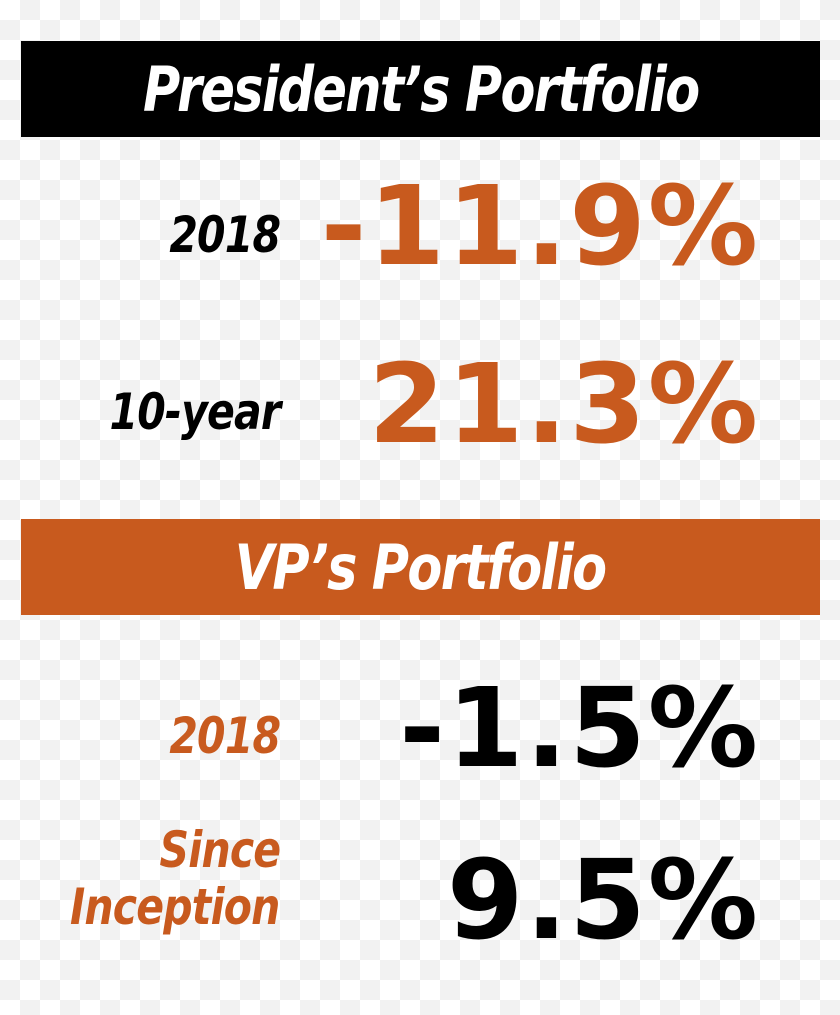 This screenshot has height=1015, width=840. What do you see at coordinates (579, 728) in the screenshot?
I see `vp-2018-value: -1.5%` at bounding box center [579, 728].